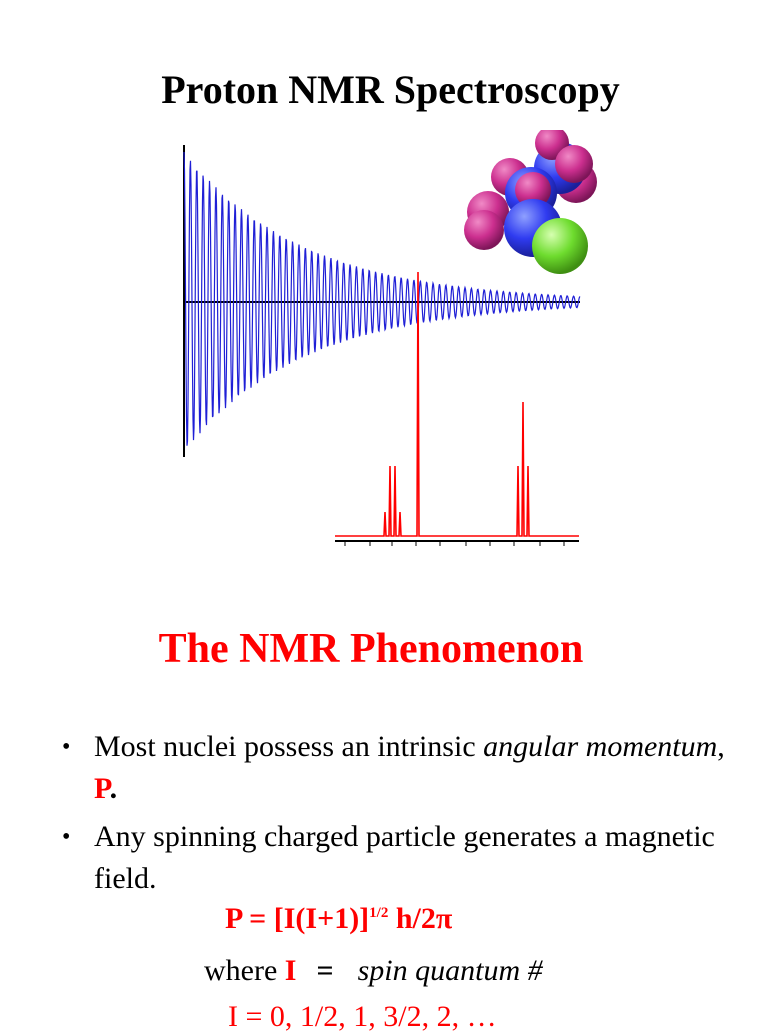 Image resolution: width=768 pixels, height=1034 pixels. What do you see at coordinates (297, 918) in the screenshot?
I see `formula-main: P = [I(I+1)]` at bounding box center [297, 918].